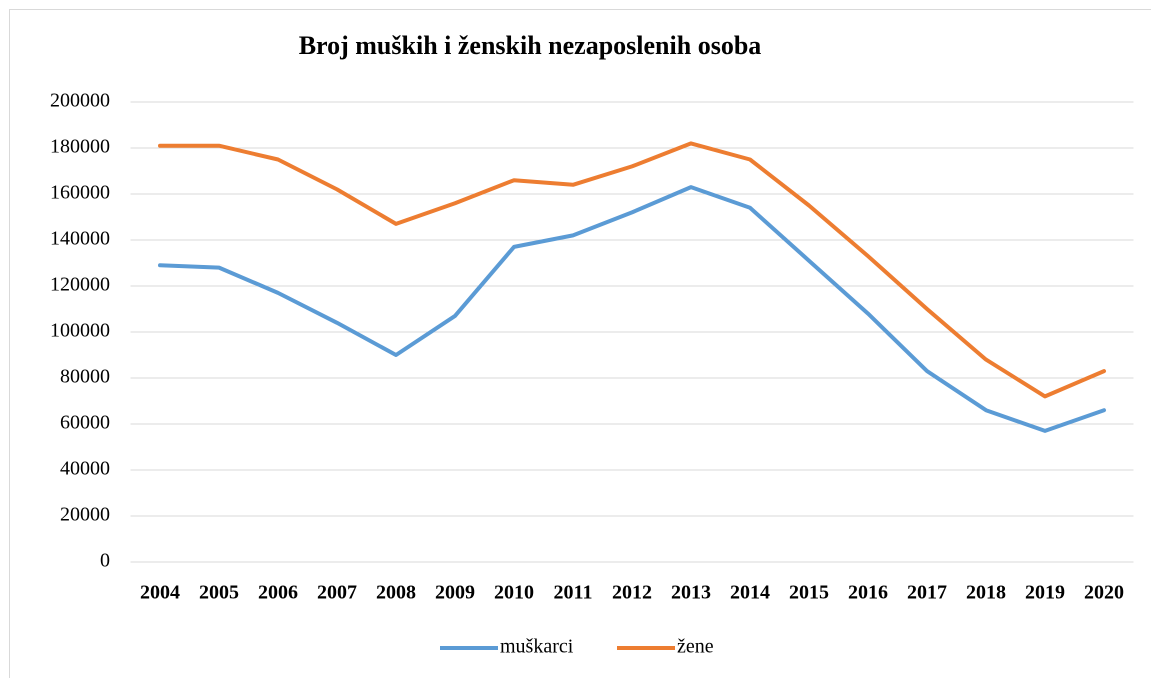 The width and height of the screenshot is (1151, 678). What do you see at coordinates (1104, 593) in the screenshot?
I see `x-tick-label: 2020` at bounding box center [1104, 593].